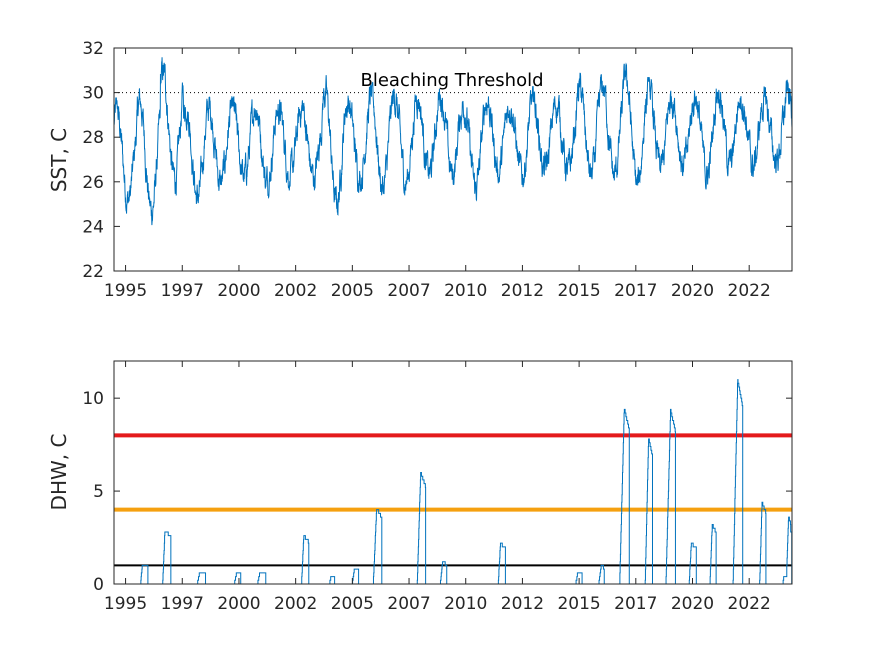 This screenshot has height=656, width=875. Describe the element at coordinates (522, 291) in the screenshot. I see `sst-x-tick-label: 2012` at that location.